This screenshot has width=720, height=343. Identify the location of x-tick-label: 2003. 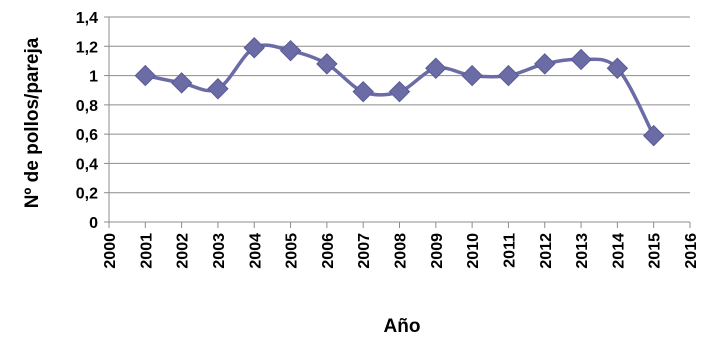
(219, 251).